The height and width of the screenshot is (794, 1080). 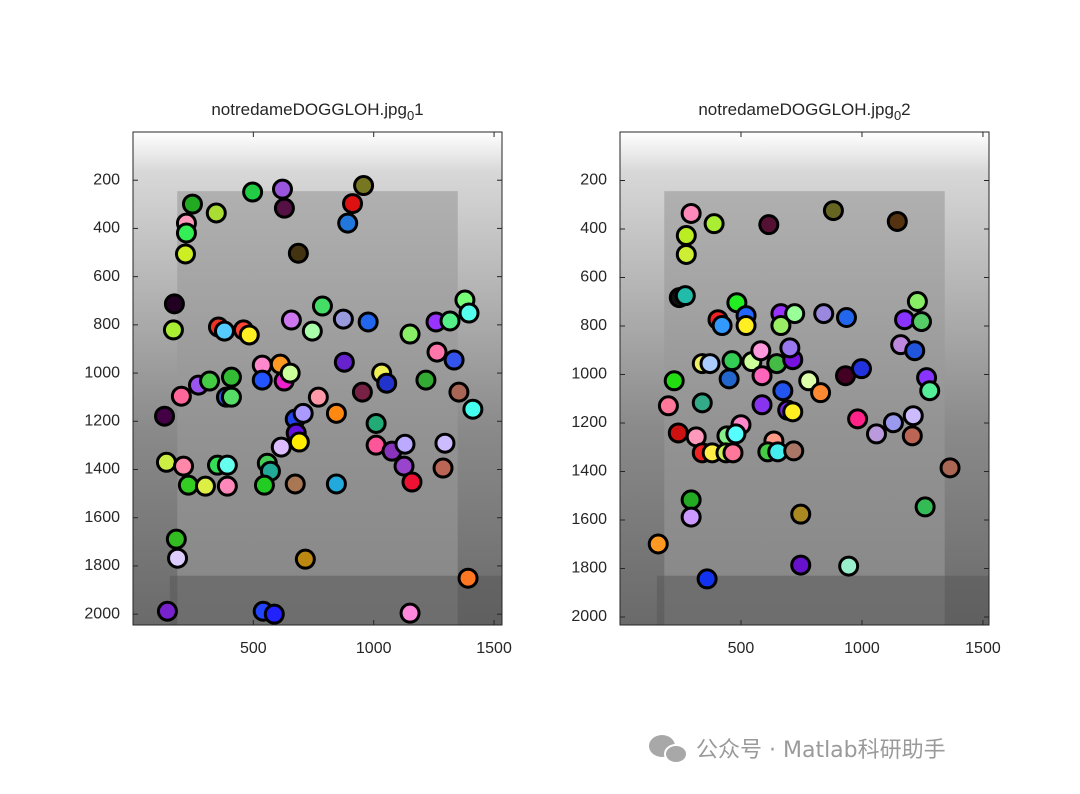 I want to click on y-tick-label: 1400, so click(x=589, y=471).